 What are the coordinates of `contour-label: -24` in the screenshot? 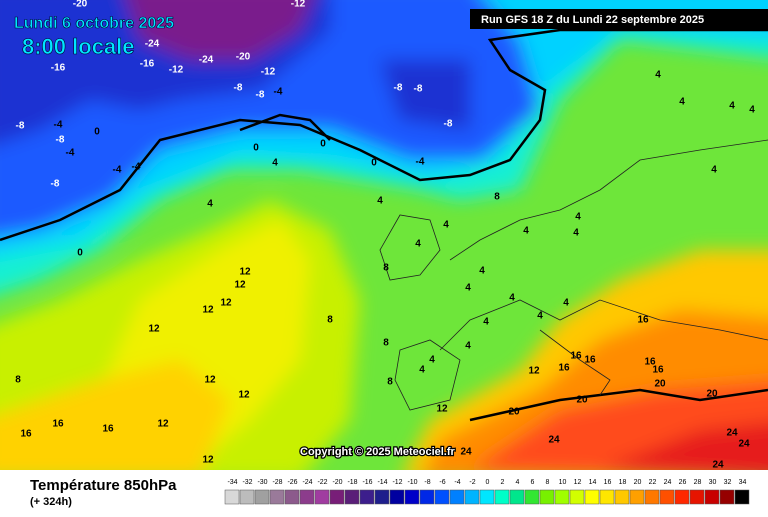 It's located at (152, 44).